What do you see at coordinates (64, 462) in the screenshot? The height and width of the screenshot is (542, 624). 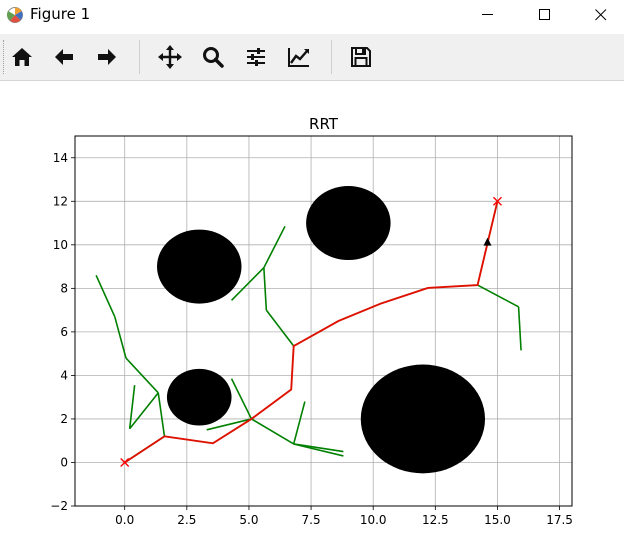 I see `y-tick-label: 0` at bounding box center [64, 462].